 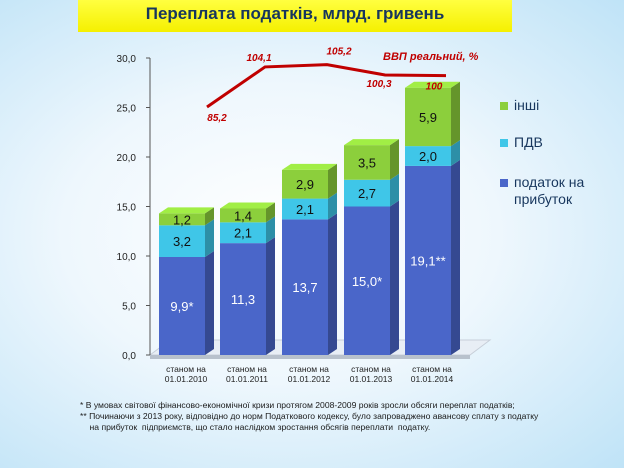 What do you see at coordinates (371, 379) in the screenshot?
I see `x-tick-label: 01.01.2013` at bounding box center [371, 379].